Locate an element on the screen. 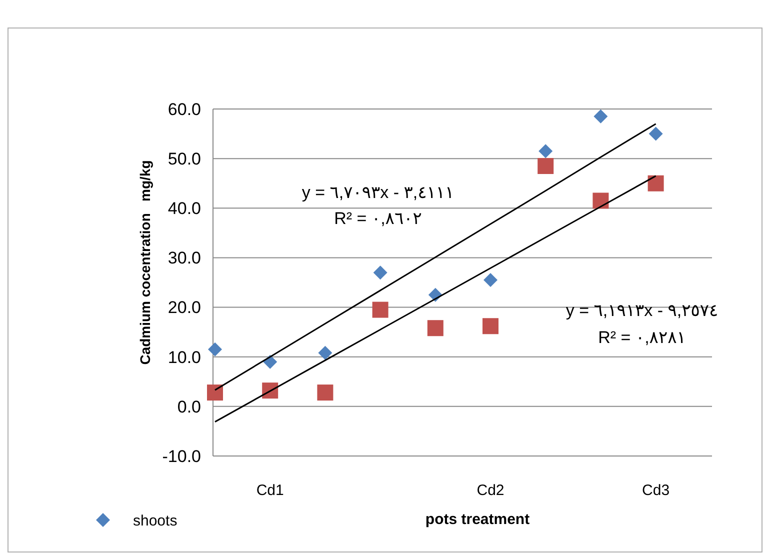 The image size is (770, 556). x-tick-label: Cd3 is located at coordinates (656, 490).